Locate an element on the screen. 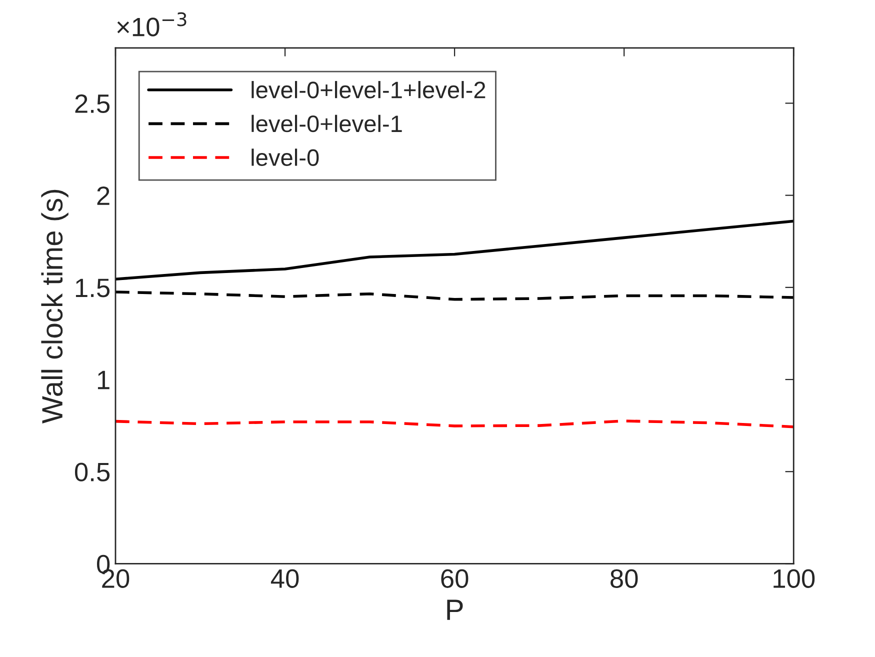  legend-label: level-0+level-1+level-2 is located at coordinates (369, 89).